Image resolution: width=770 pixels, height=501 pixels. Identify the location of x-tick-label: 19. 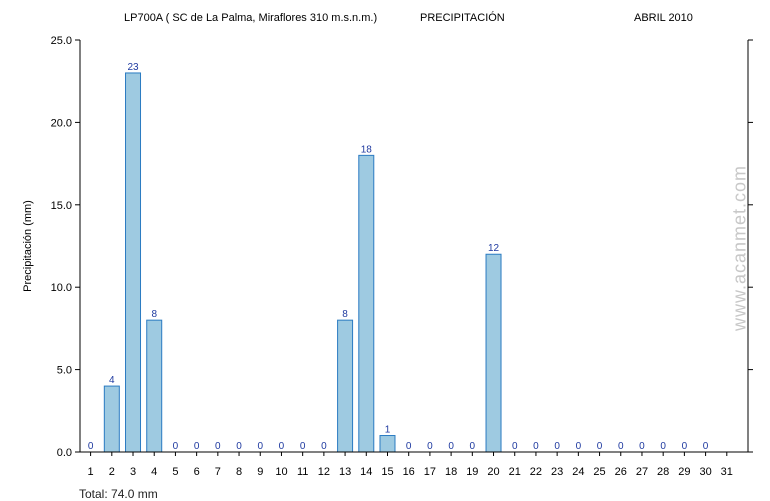
(472, 472).